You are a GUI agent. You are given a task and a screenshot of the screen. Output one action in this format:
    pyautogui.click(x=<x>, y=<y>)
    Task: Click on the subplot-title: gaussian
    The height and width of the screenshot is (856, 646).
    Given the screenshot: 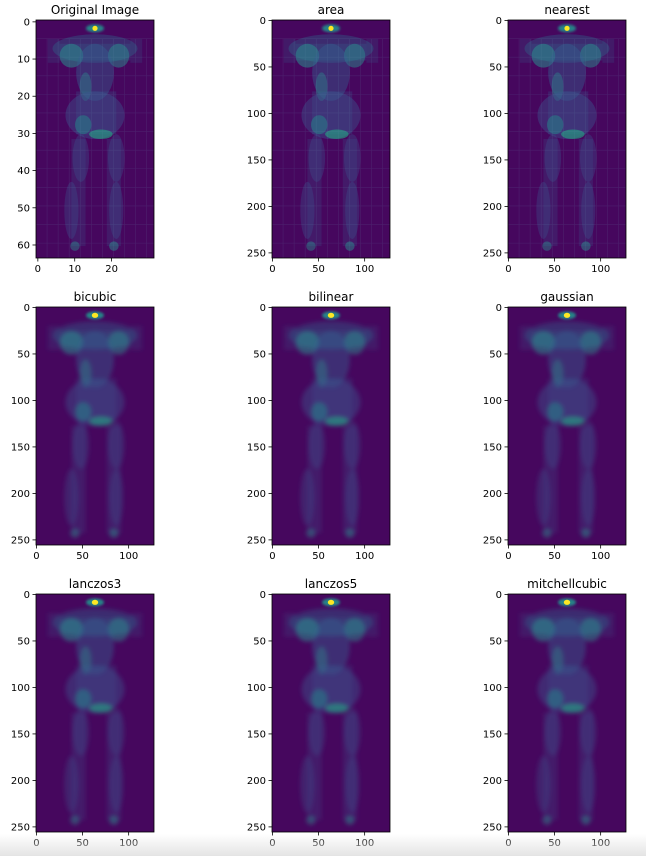 What is the action you would take?
    pyautogui.click(x=566, y=297)
    